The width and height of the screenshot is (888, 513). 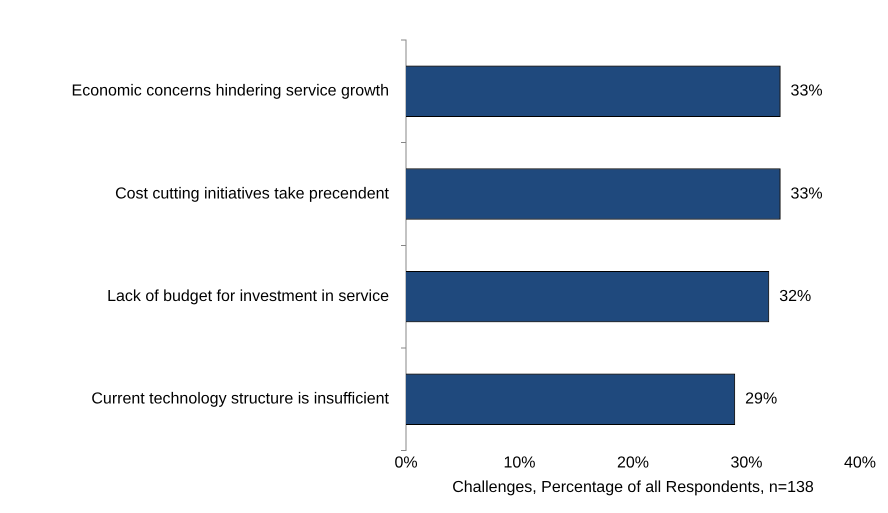 What do you see at coordinates (248, 297) in the screenshot?
I see `y-tick-label: Lack of budget for investment in service` at bounding box center [248, 297].